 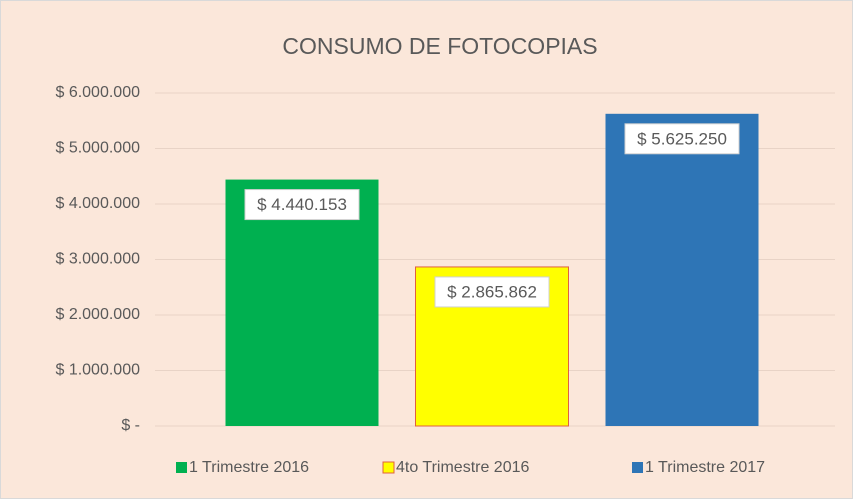 I want to click on y-tick-label: $ 1.000.000, so click(x=97, y=370).